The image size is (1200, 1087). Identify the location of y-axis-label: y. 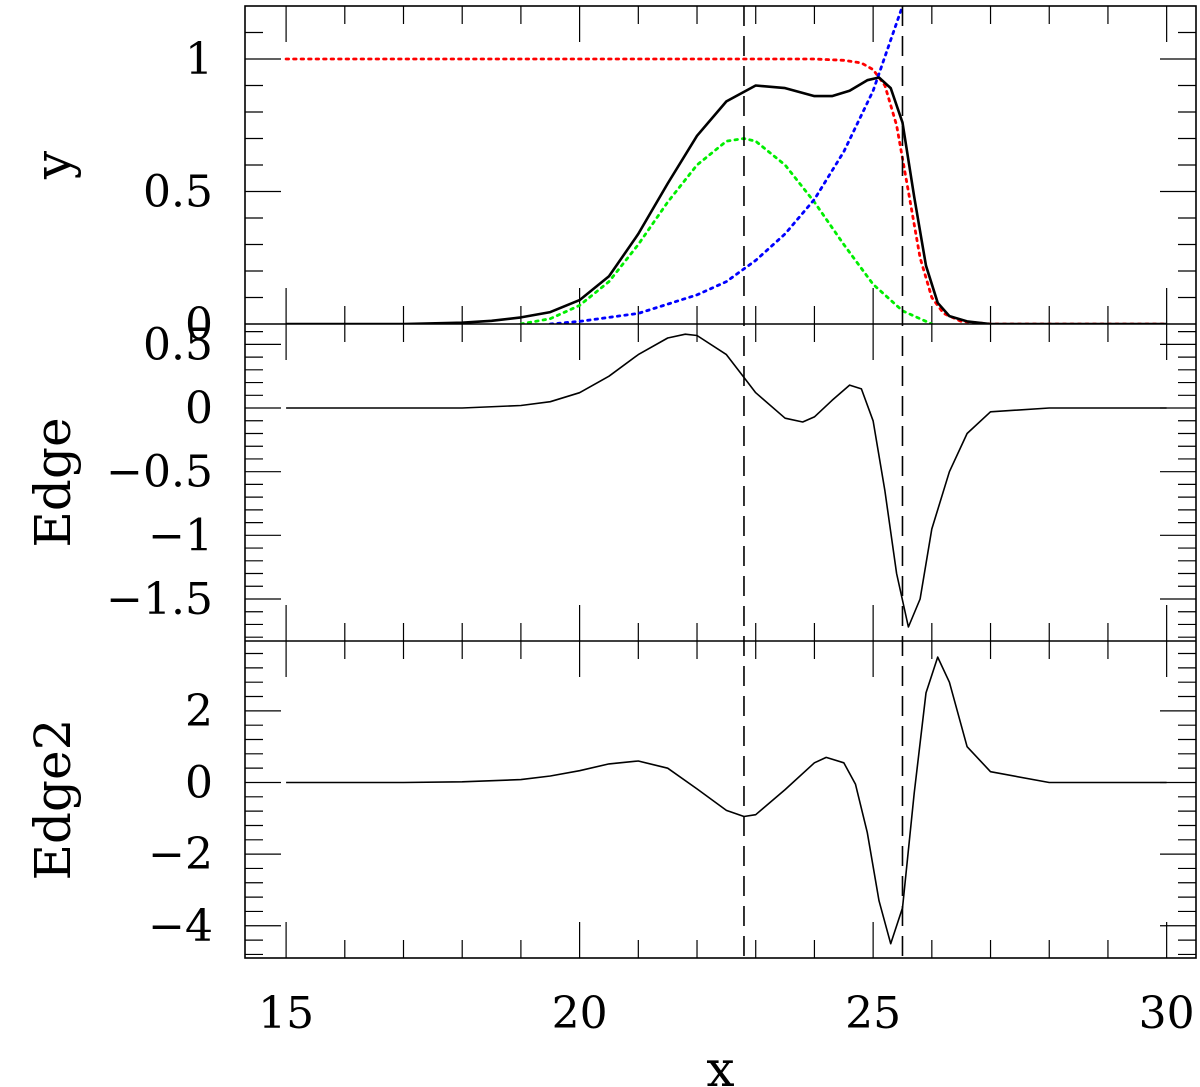
(53, 165).